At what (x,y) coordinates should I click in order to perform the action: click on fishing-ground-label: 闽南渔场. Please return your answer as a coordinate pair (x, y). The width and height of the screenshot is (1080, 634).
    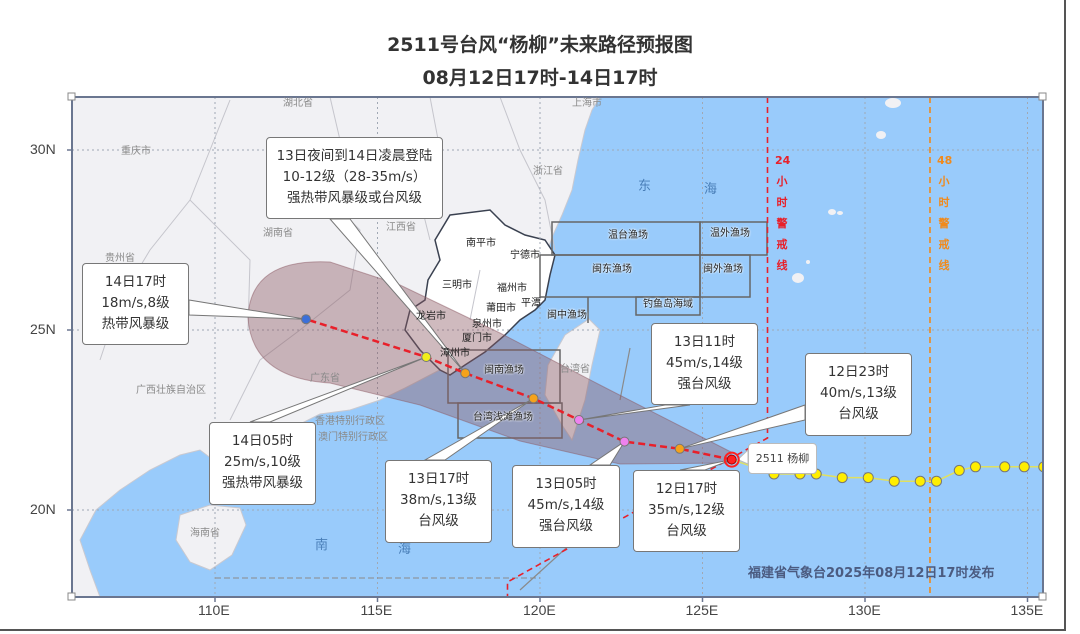
    Looking at the image, I should click on (504, 370).